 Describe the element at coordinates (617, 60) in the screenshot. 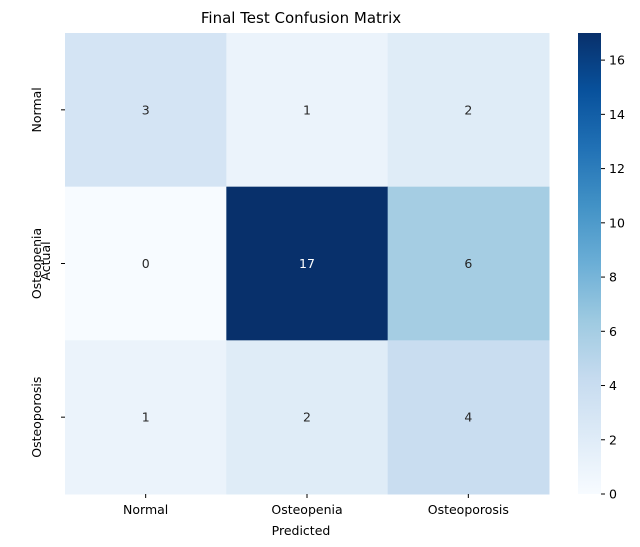

I see `colorbar-tick-label: 16` at that location.